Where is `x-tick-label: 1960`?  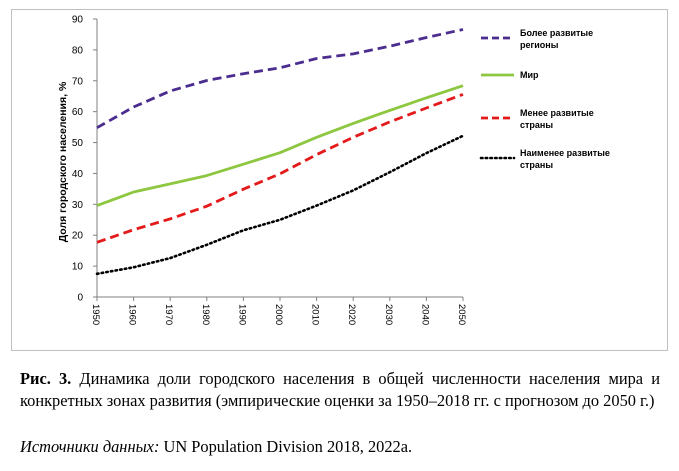
x-tick-label: 1960 is located at coordinates (132, 314).